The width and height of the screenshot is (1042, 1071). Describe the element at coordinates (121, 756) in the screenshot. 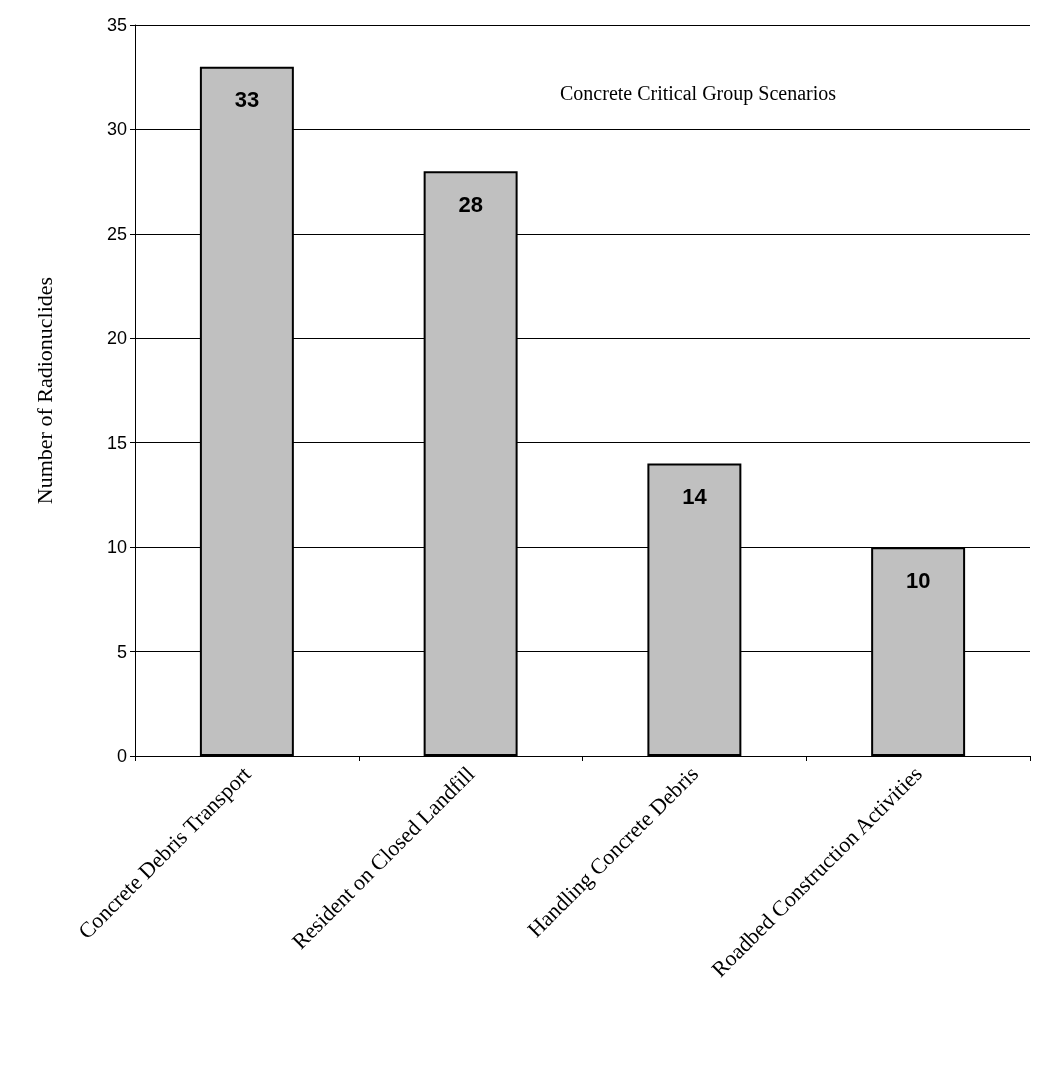

I see `y-tick-label: 0` at that location.